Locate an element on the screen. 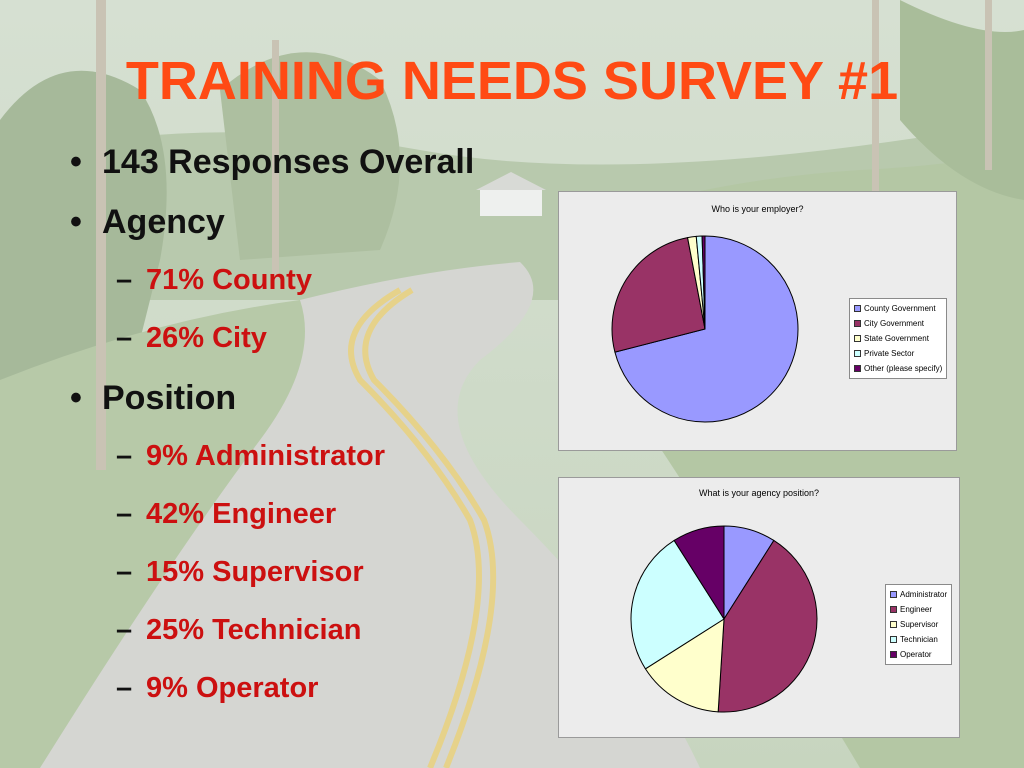 The width and height of the screenshot is (1024, 768). pie-slice-city-government is located at coordinates (658, 295).